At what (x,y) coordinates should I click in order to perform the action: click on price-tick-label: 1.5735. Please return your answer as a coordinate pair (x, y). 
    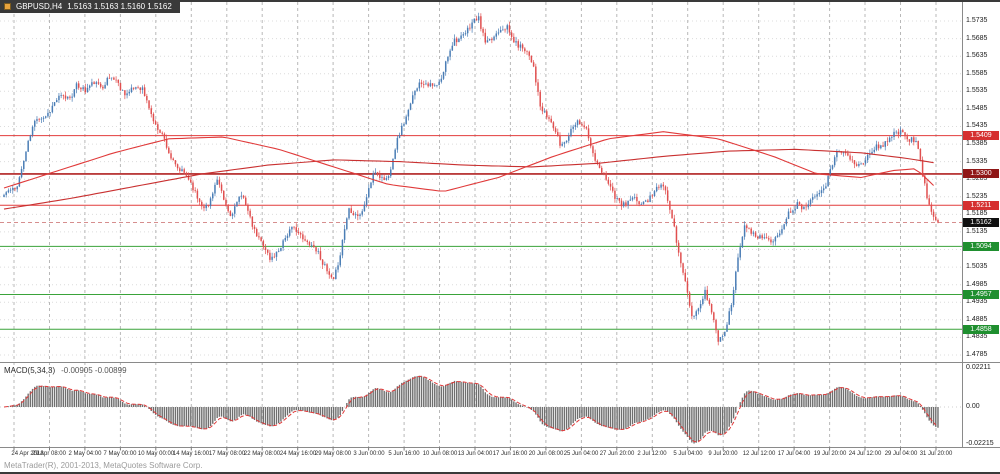
    Looking at the image, I should click on (977, 20).